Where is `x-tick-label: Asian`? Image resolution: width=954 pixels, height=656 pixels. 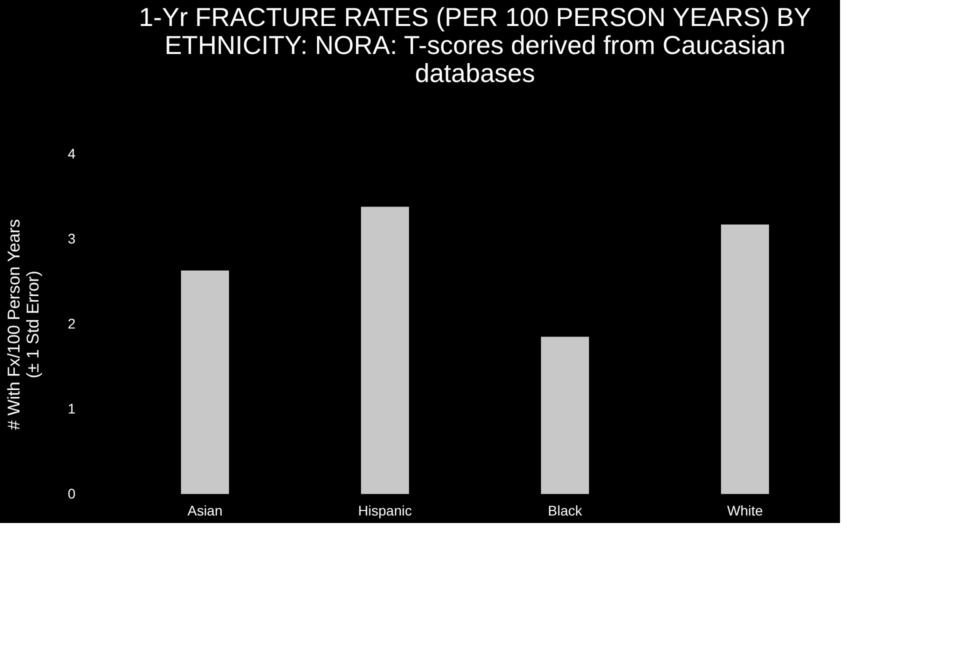
x-tick-label: Asian is located at coordinates (205, 510).